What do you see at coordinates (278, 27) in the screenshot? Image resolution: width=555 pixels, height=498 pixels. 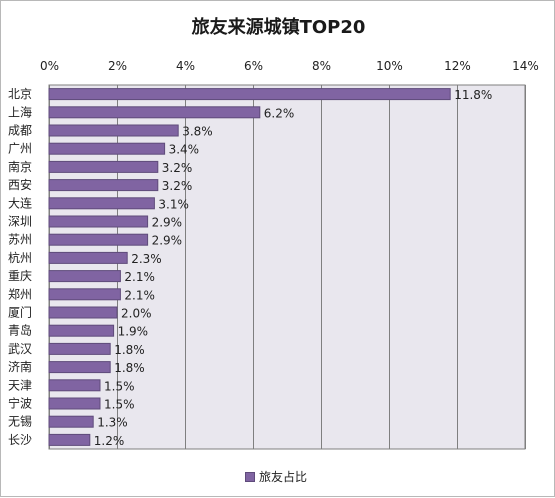 I see `chart-title: 旅友来源城镇TOP20` at bounding box center [278, 27].